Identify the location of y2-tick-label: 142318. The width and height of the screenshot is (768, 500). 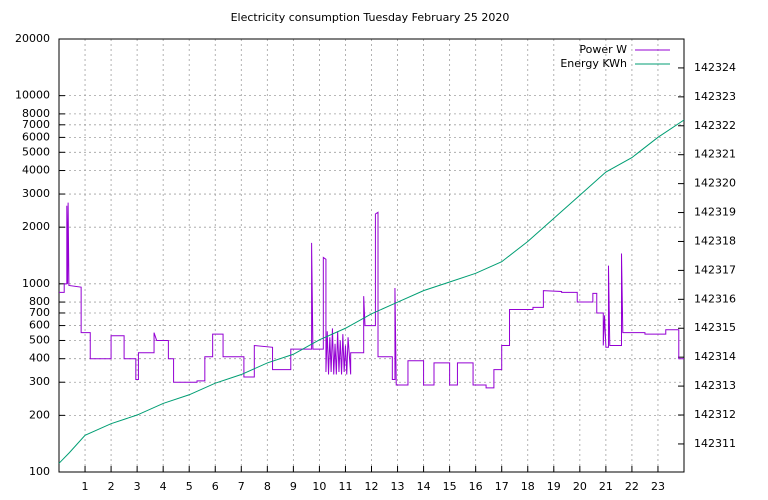
(715, 240).